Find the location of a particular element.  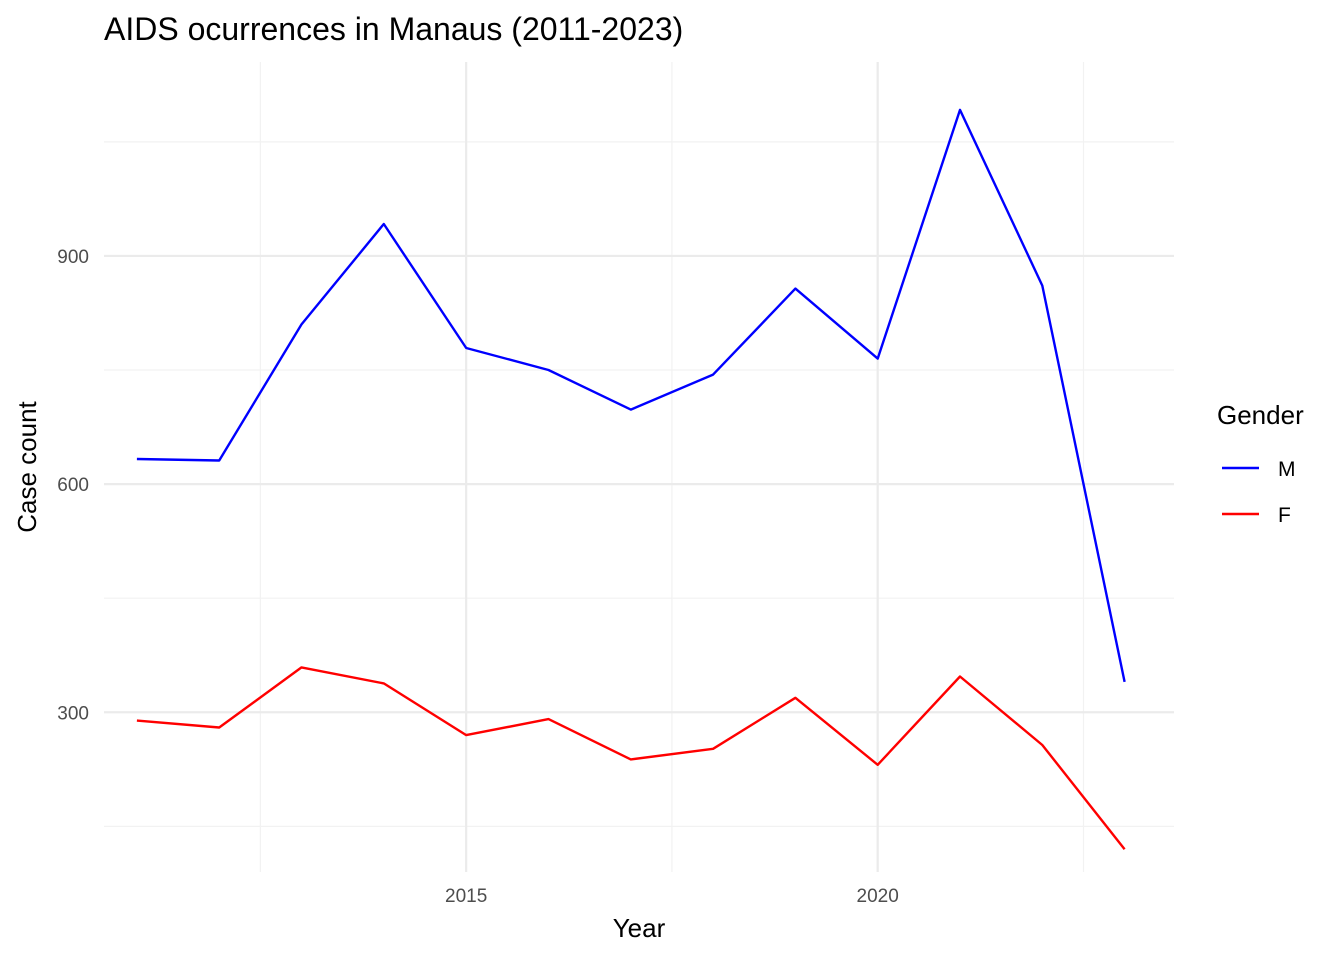

x-axis-title: Year is located at coordinates (639, 928).